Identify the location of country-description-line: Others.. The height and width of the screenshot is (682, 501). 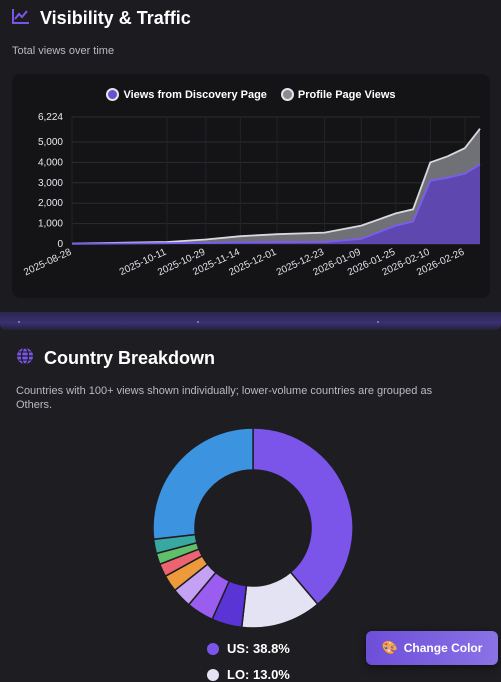
(251, 405).